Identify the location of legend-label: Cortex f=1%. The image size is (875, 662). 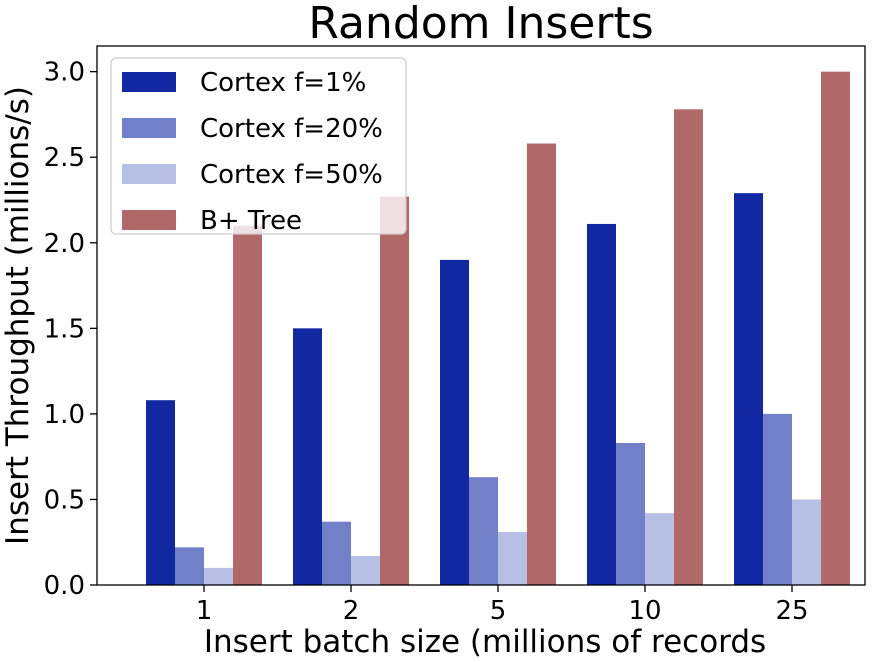
(283, 83).